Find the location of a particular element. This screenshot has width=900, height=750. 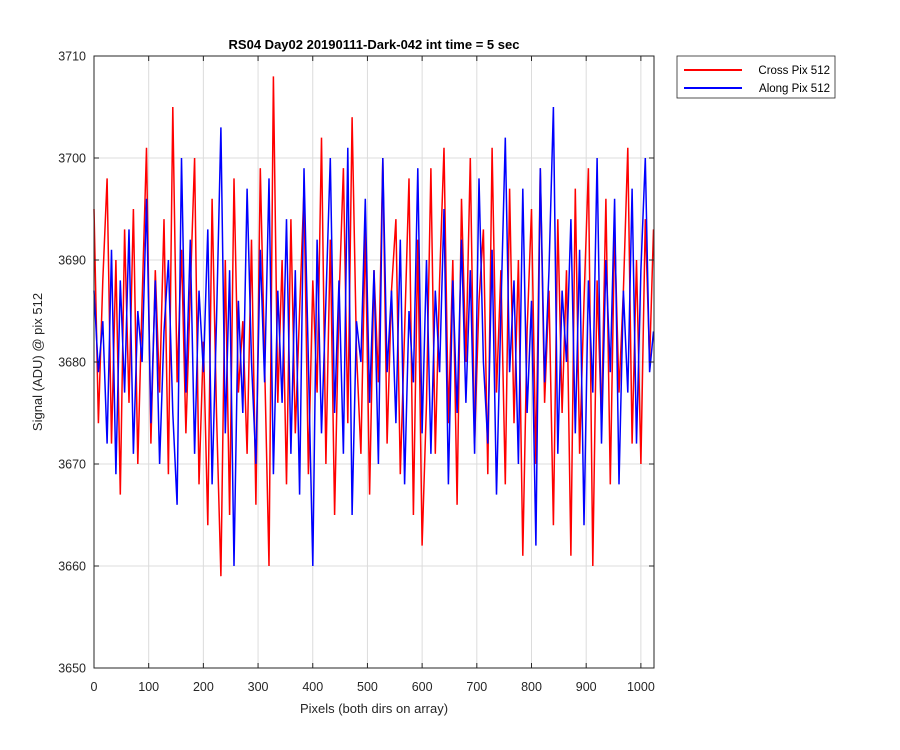

y-tick-label: 3660 is located at coordinates (72, 567).